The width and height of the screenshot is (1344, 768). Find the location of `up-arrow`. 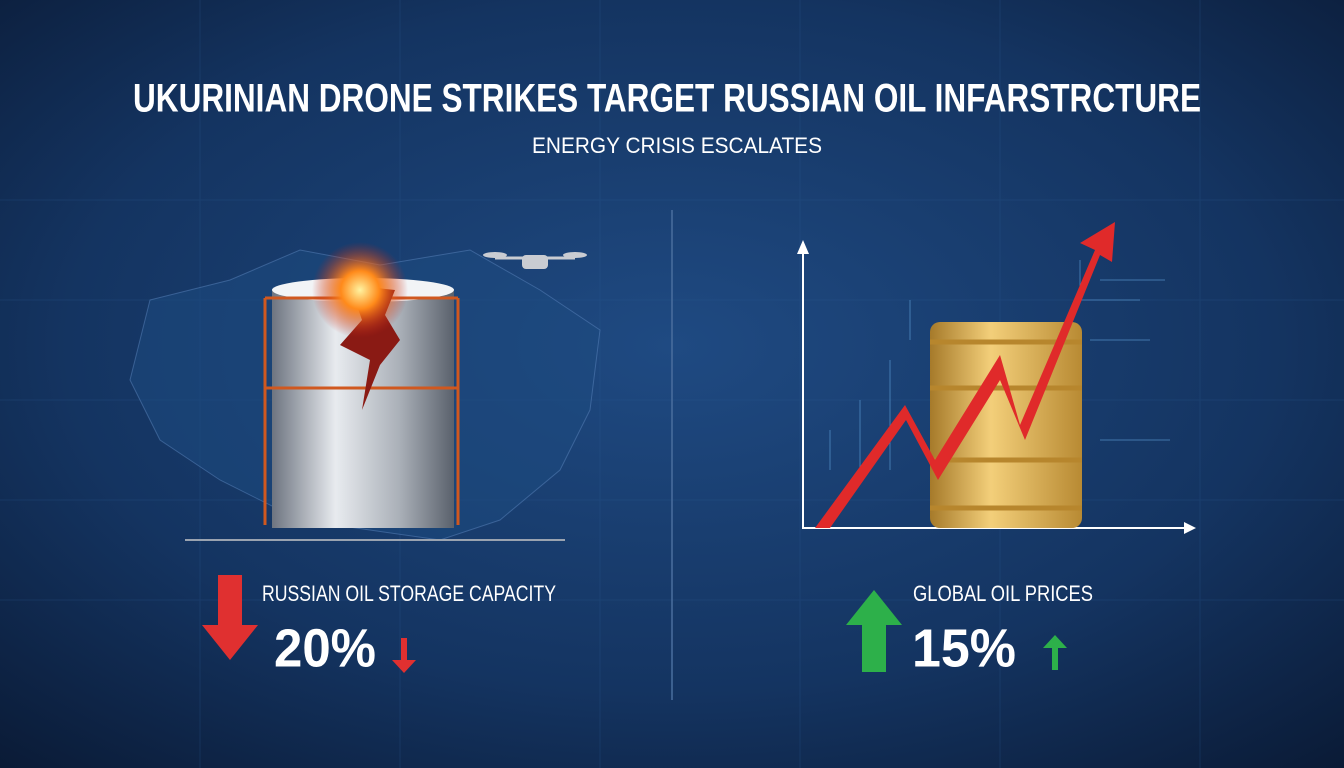

up-arrow is located at coordinates (874, 631).